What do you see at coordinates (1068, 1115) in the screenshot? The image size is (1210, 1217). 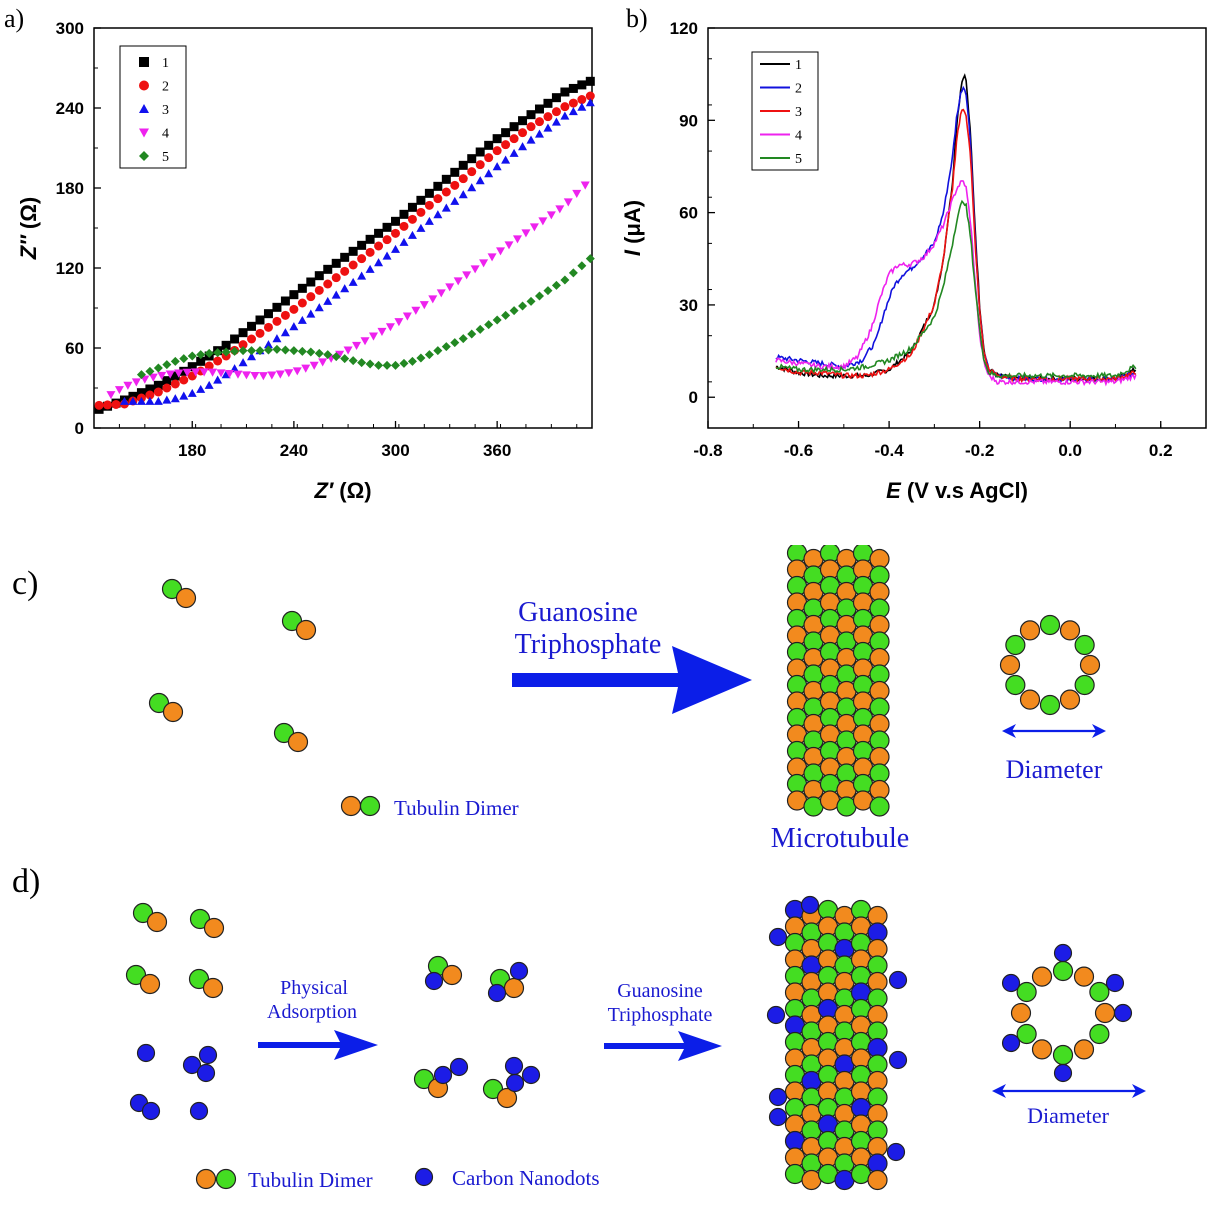 I see `diameter-label: Diameter` at bounding box center [1068, 1115].